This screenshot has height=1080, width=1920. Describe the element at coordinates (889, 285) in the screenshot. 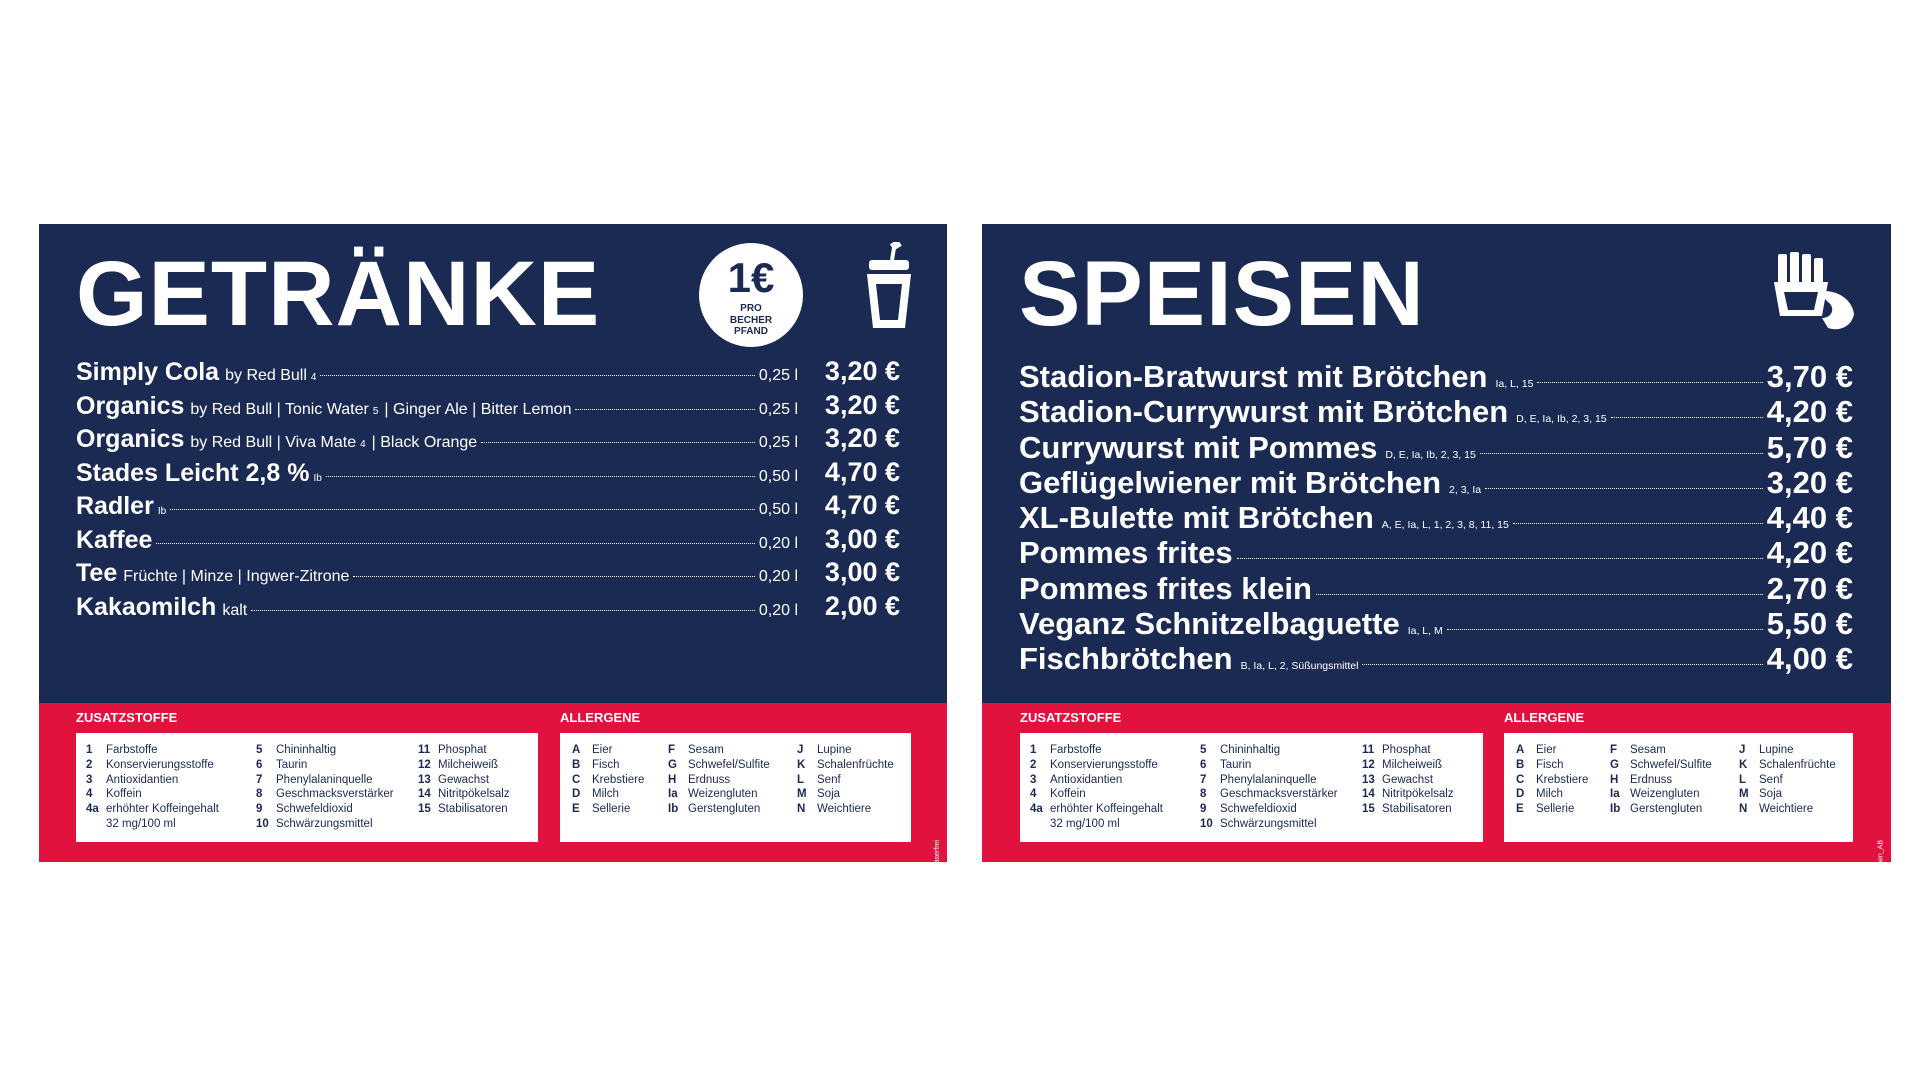

I see `cup-icon` at that location.